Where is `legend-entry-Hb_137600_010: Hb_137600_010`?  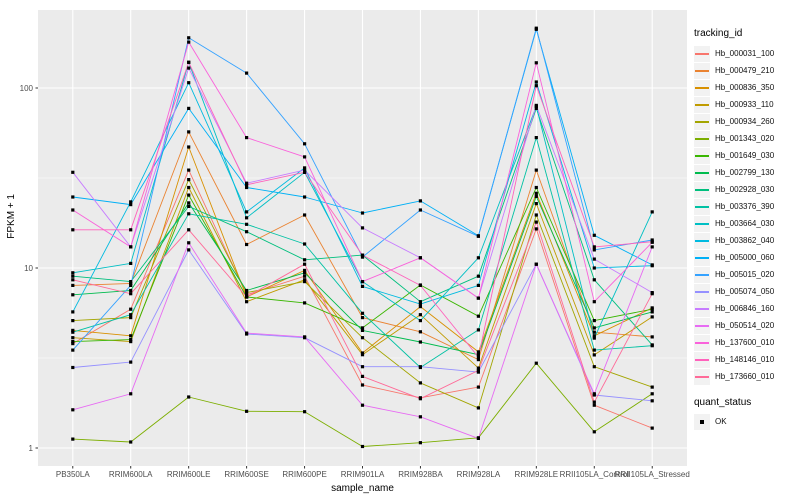
legend-entry-Hb_137600_010: Hb_137600_010 is located at coordinates (747, 342).